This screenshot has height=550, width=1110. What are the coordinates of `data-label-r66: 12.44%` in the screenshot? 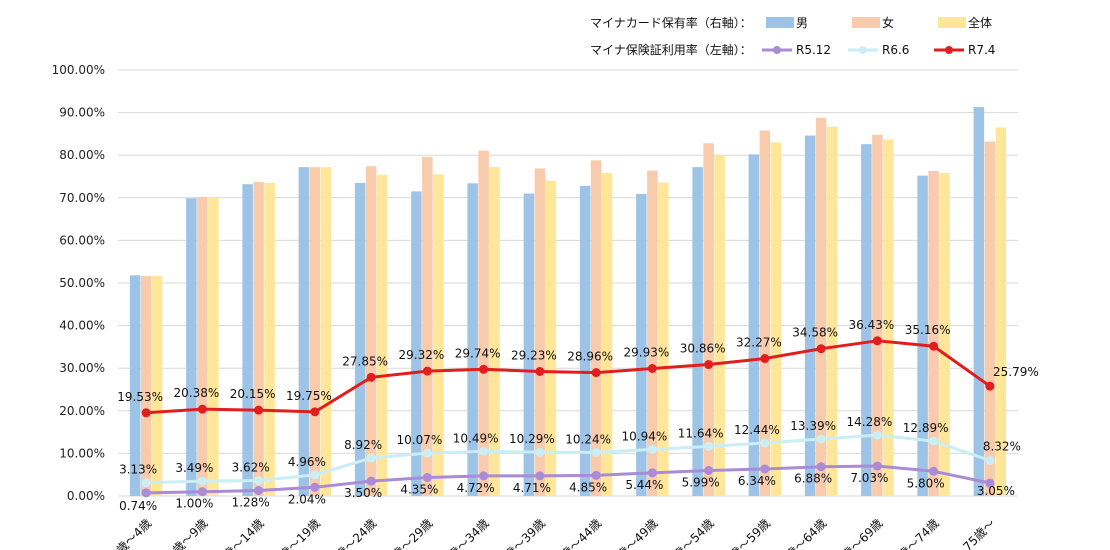 It's located at (757, 430).